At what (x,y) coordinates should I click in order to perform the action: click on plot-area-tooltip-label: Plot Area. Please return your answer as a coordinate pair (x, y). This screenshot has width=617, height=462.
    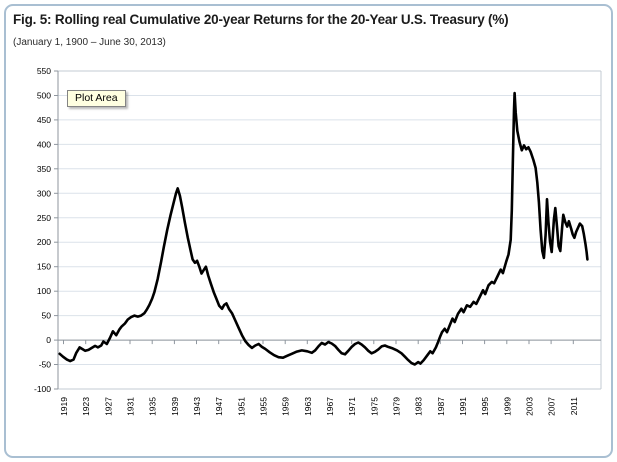
    Looking at the image, I should click on (96, 98).